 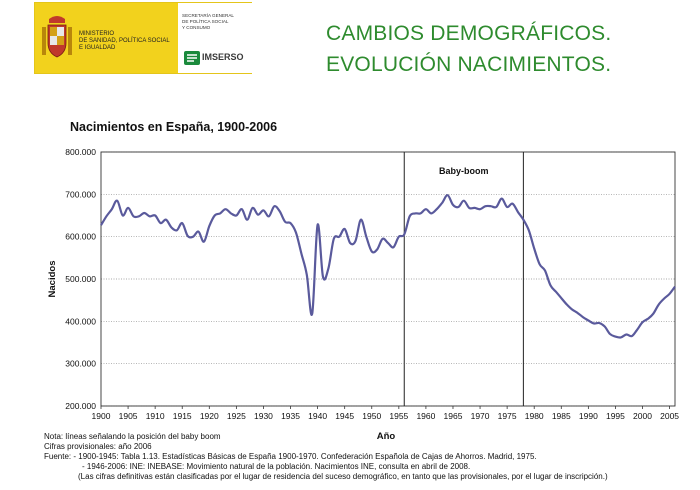 I want to click on x-tick-label: 1925, so click(x=236, y=416).